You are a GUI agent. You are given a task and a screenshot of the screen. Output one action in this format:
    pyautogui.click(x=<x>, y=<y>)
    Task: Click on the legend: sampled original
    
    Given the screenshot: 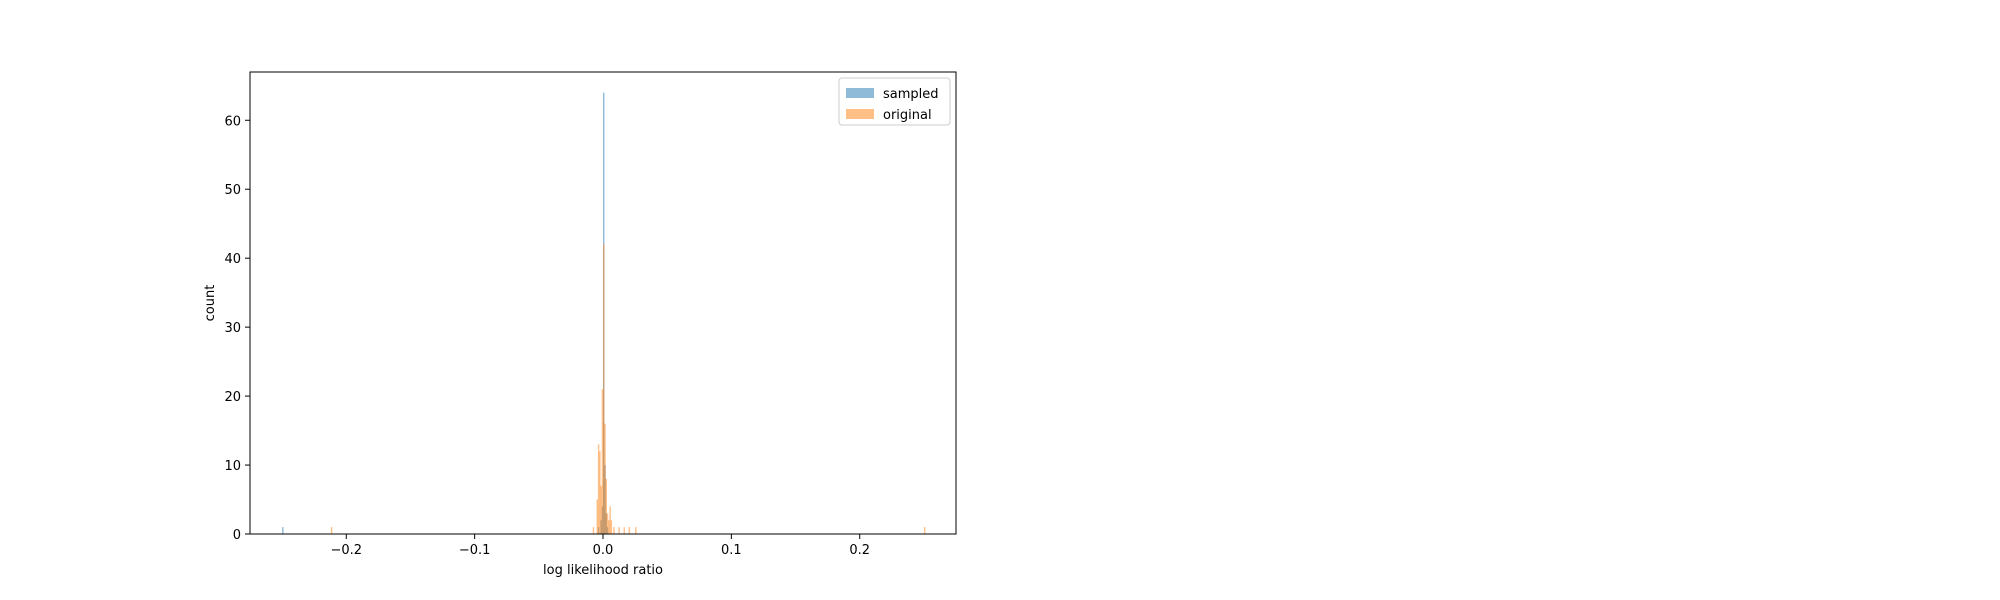 What is the action you would take?
    pyautogui.click(x=894, y=101)
    